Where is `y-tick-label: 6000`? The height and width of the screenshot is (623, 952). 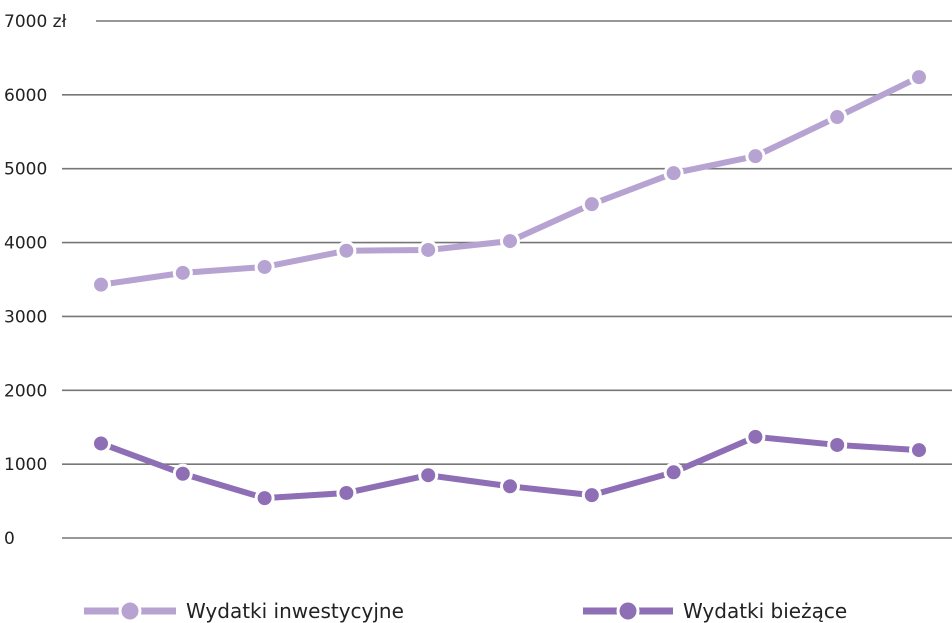
y-tick-label: 6000 is located at coordinates (25, 96).